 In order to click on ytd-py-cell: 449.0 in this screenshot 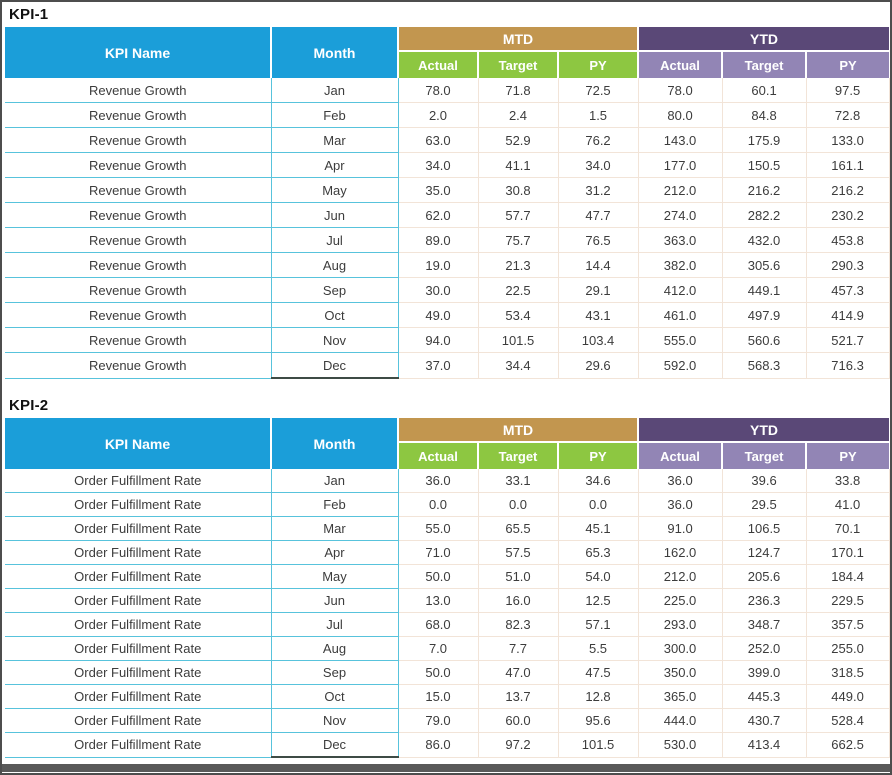, I will do `click(847, 696)`.